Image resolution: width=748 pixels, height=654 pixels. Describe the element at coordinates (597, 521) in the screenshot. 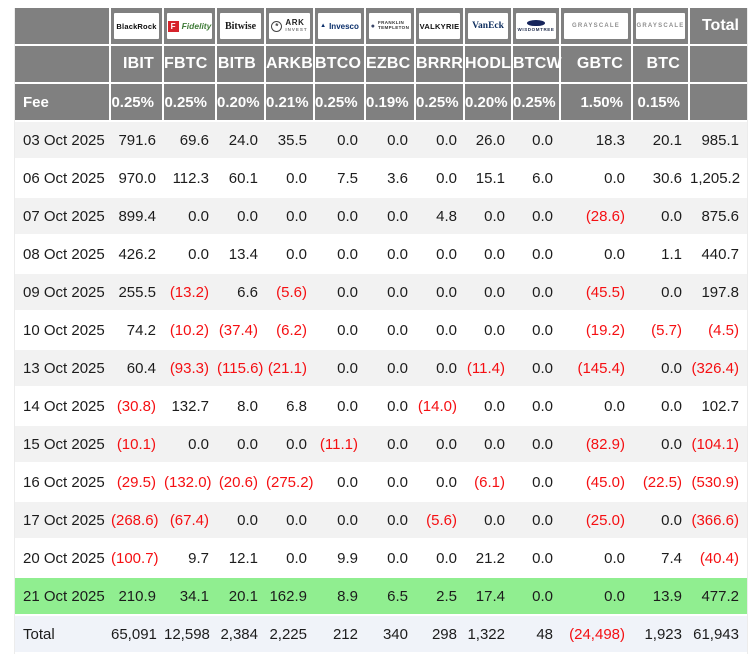

I see `flow-cell: (25.0)` at that location.